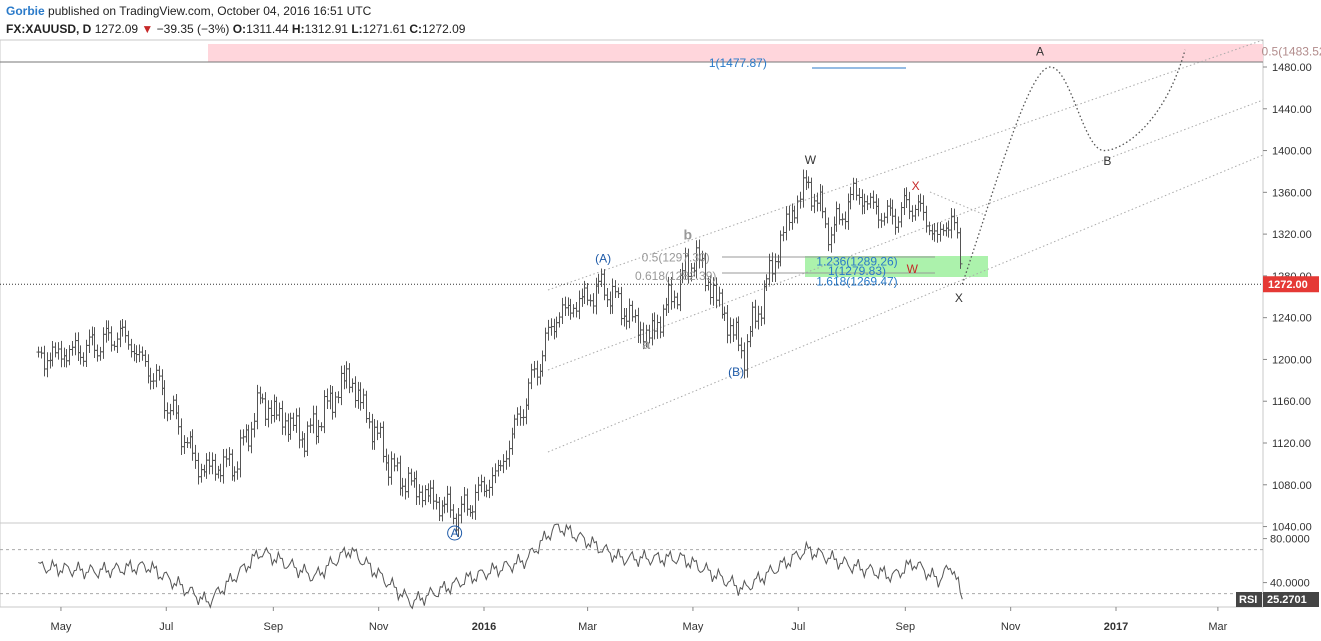 This screenshot has height=641, width=1321. Describe the element at coordinates (500, 566) in the screenshot. I see `rsi-line` at that location.